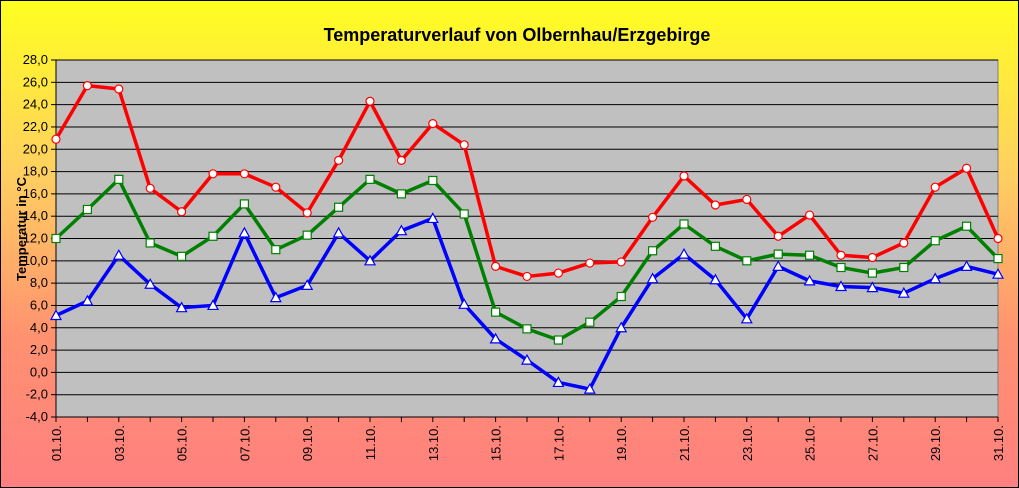 The image size is (1019, 488). What do you see at coordinates (39, 371) in the screenshot?
I see `y-tick-label: 0,0` at bounding box center [39, 371].